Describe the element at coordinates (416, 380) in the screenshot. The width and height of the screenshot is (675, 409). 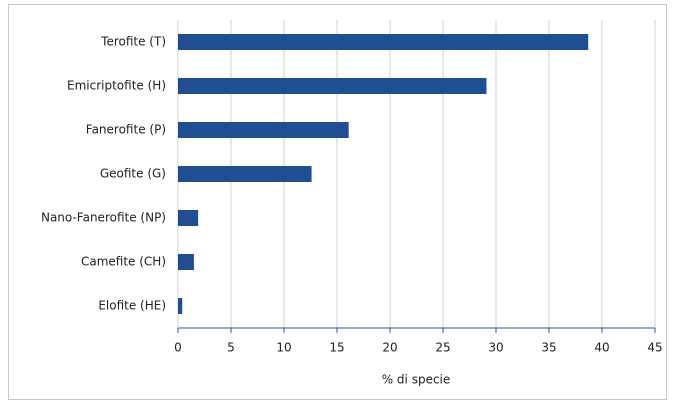
I see `x-axis-label: % di specie` at that location.